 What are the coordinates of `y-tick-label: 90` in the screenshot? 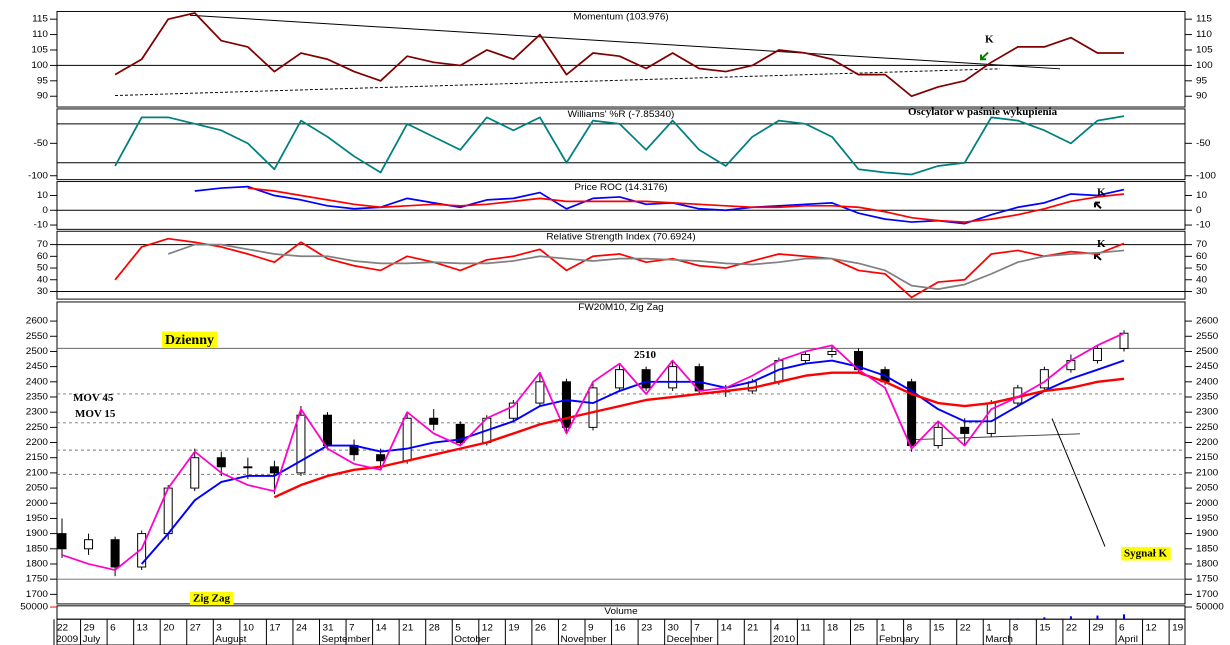 It's located at (1202, 96).